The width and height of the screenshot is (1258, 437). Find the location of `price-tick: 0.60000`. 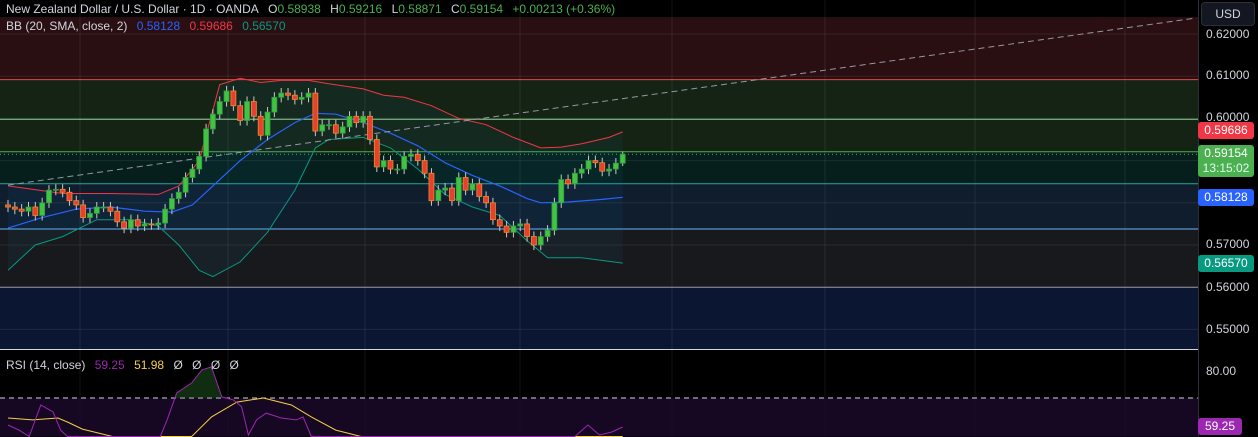

price-tick: 0.60000 is located at coordinates (1228, 117).